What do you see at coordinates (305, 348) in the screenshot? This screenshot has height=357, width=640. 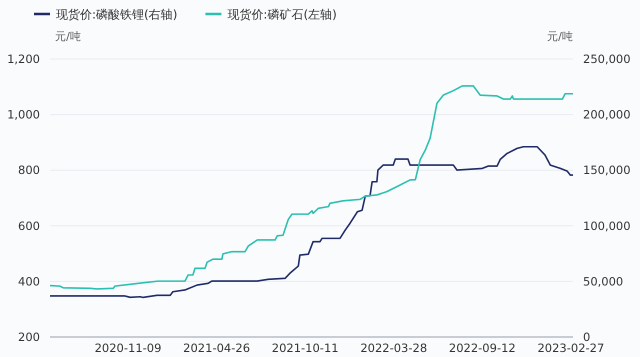 I see `x-tick-label: 2021-10-11` at bounding box center [305, 348].